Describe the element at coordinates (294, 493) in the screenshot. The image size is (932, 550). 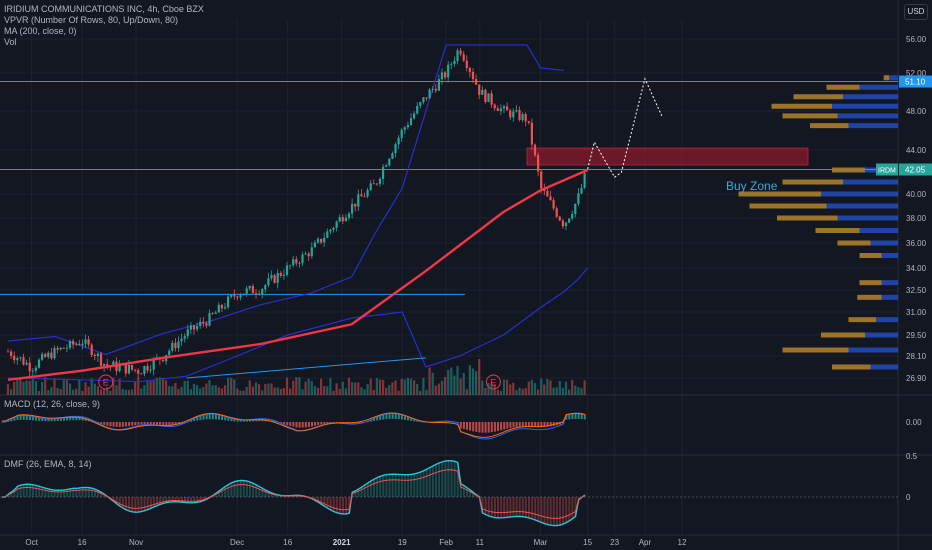
I see `dmf-pane` at that location.